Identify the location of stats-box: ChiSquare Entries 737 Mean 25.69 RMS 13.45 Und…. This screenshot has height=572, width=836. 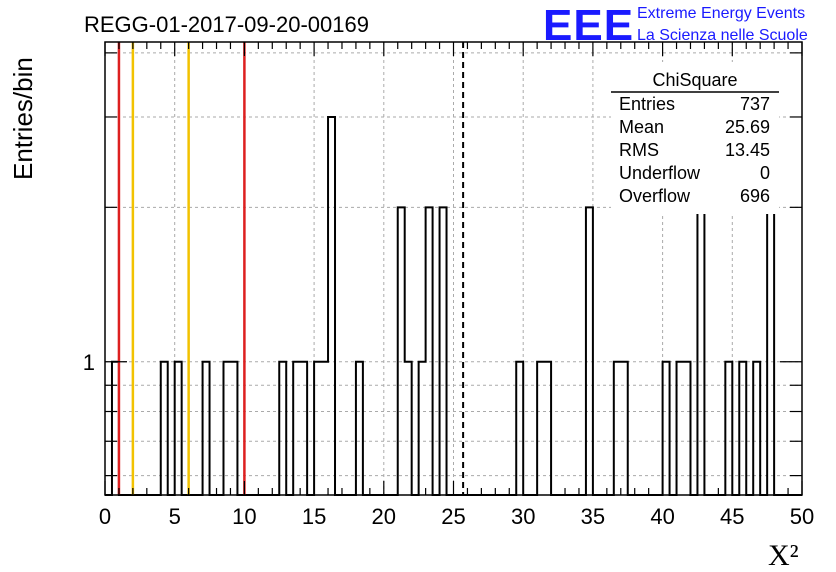
(695, 138).